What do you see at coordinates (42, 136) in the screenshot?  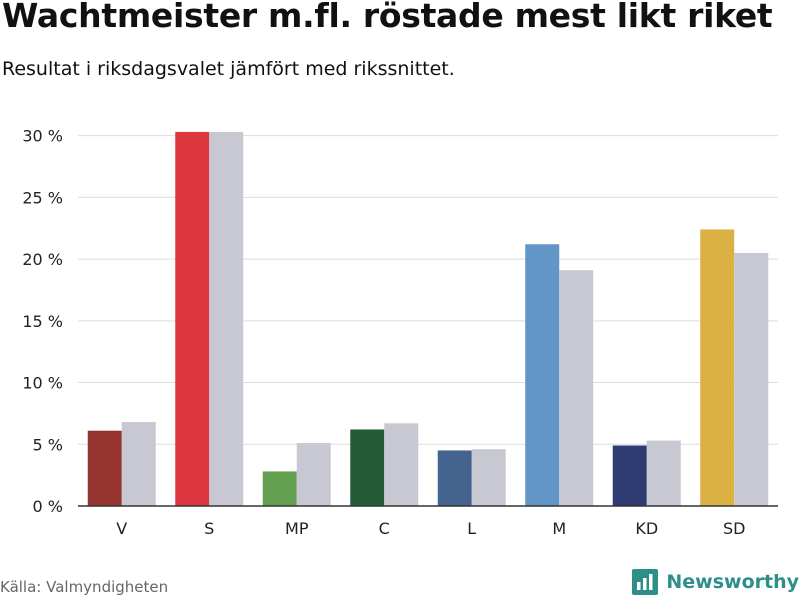 I see `y-tick-label: 30 %` at bounding box center [42, 136].